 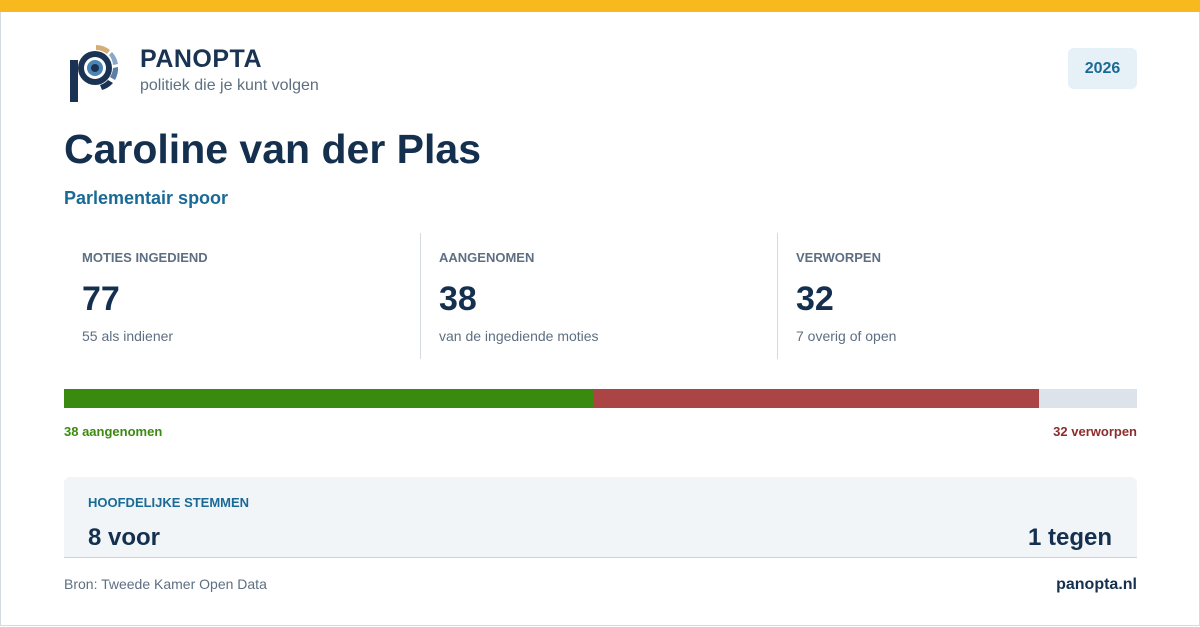 What do you see at coordinates (947, 296) in the screenshot?
I see `stat: VERWORPEN 32 7 overig of open` at bounding box center [947, 296].